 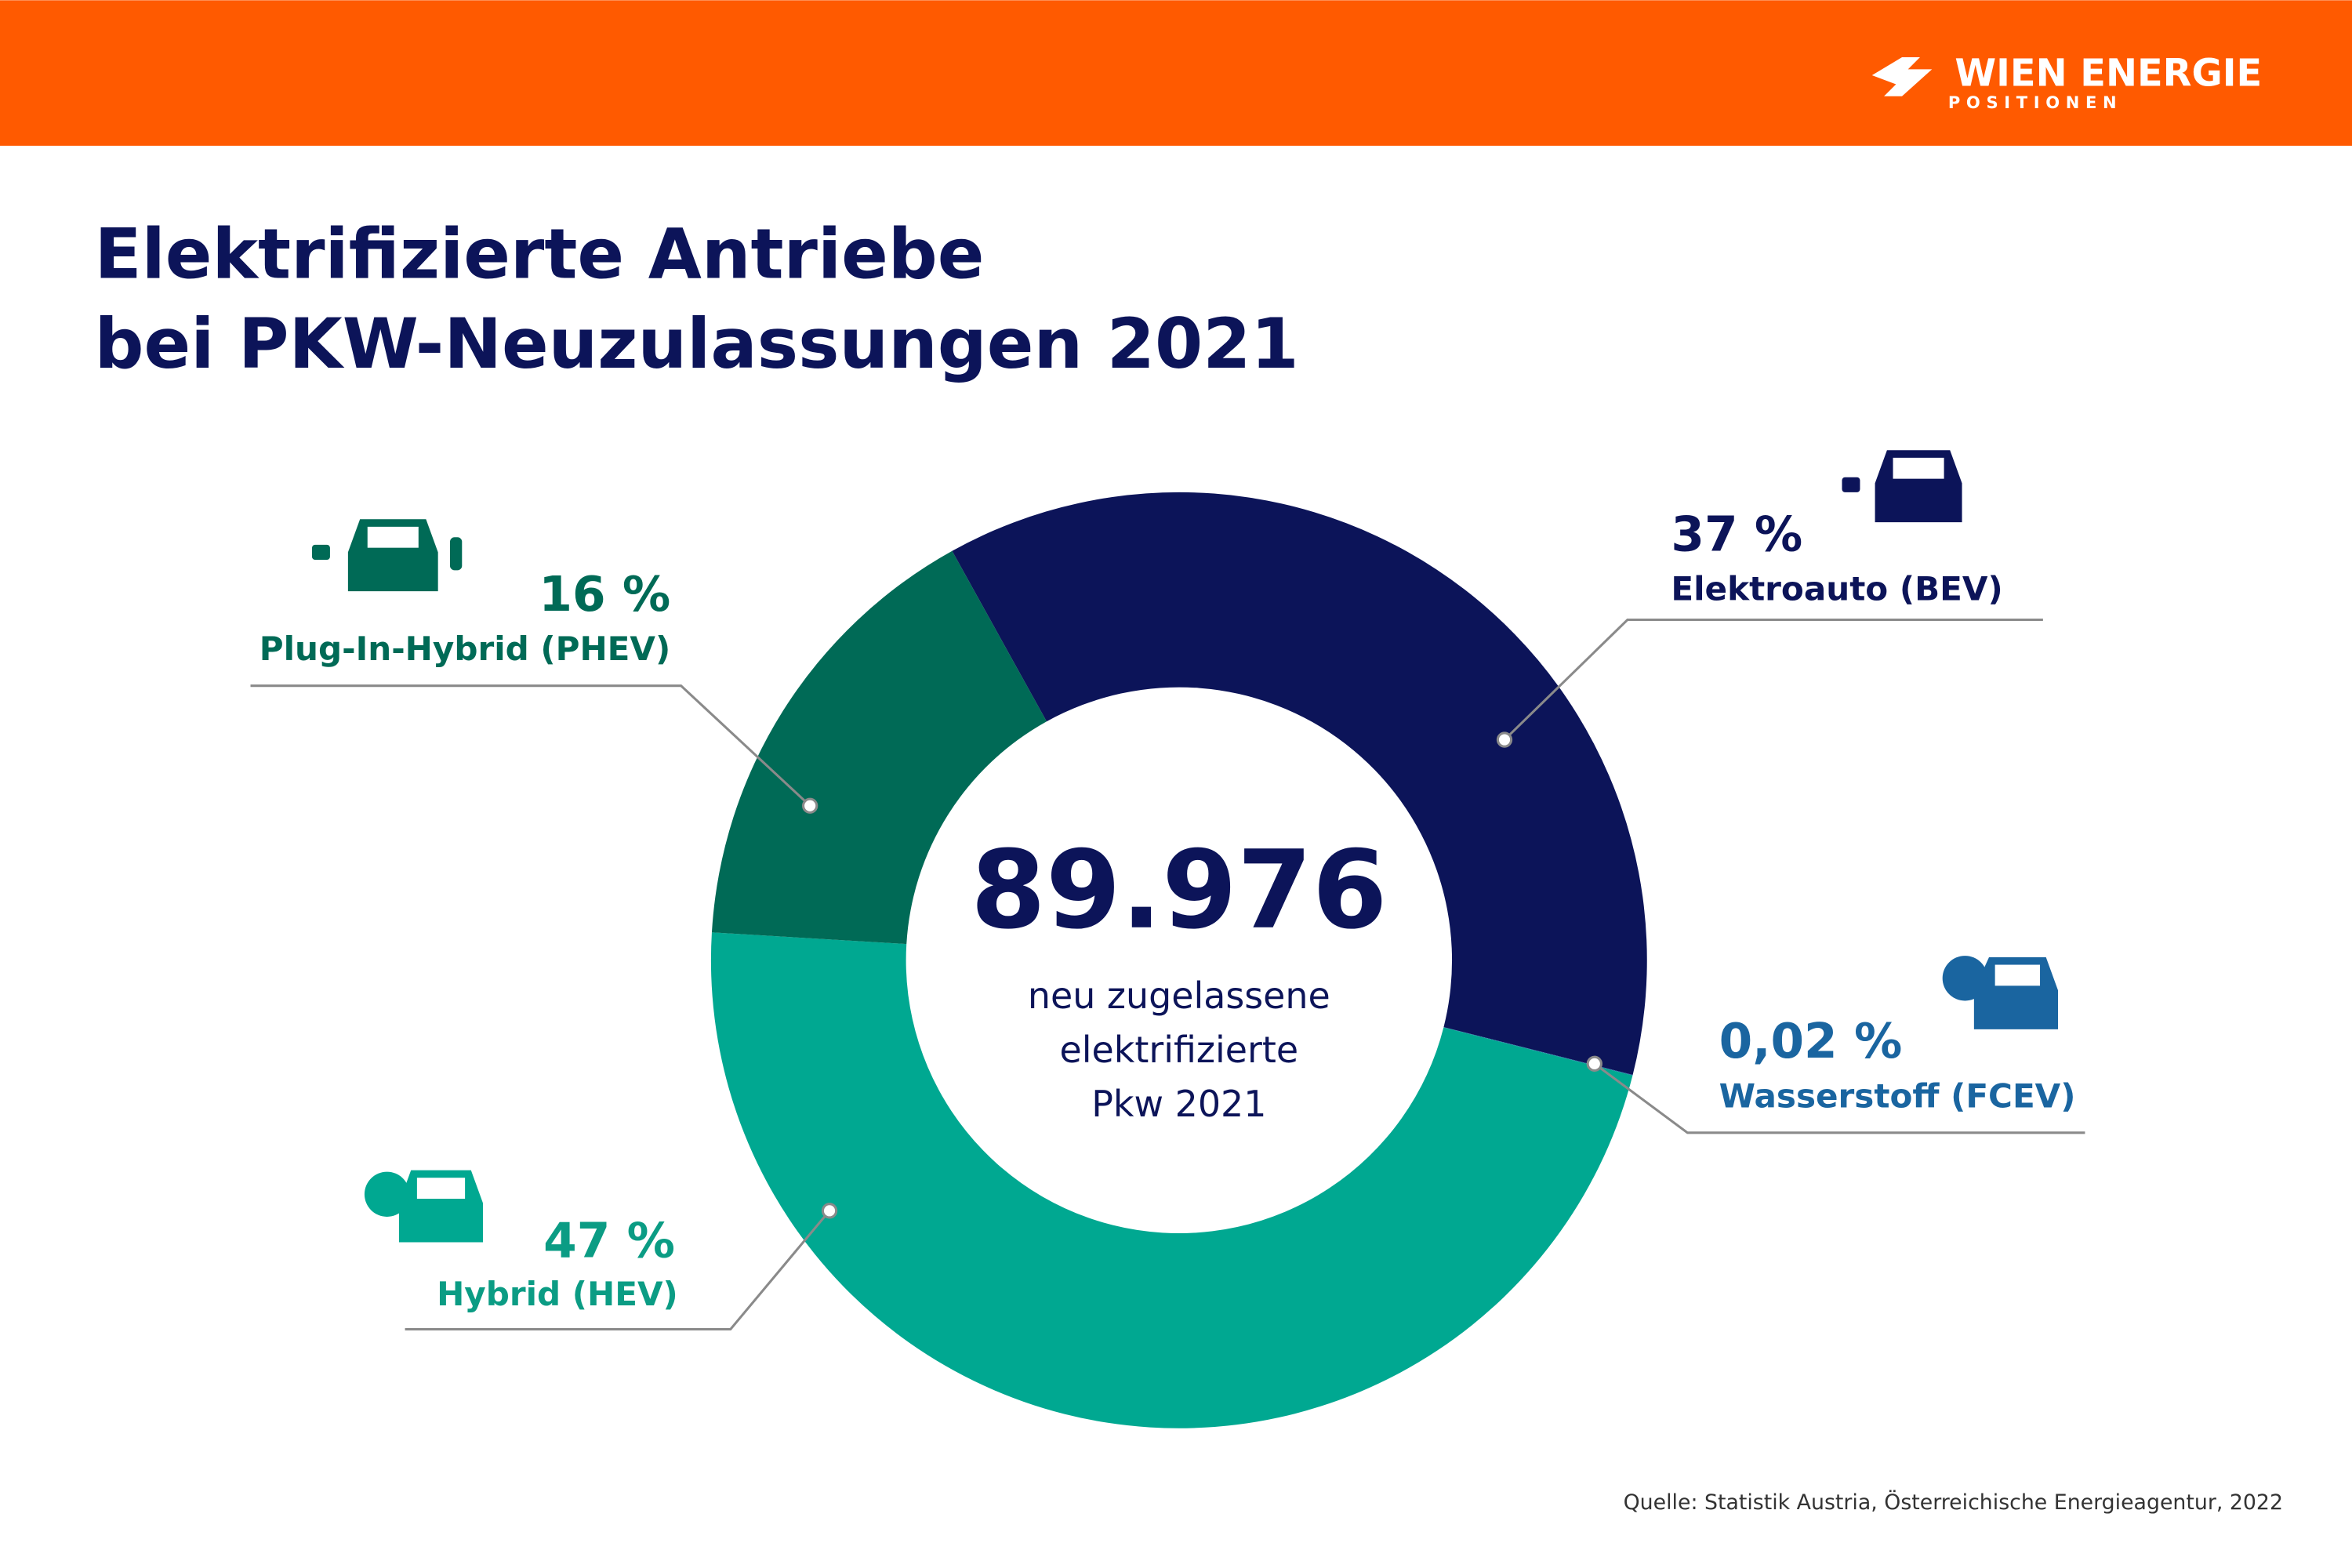 I want to click on category-label: Plug-In-Hybrid (PHEV), so click(x=465, y=649).